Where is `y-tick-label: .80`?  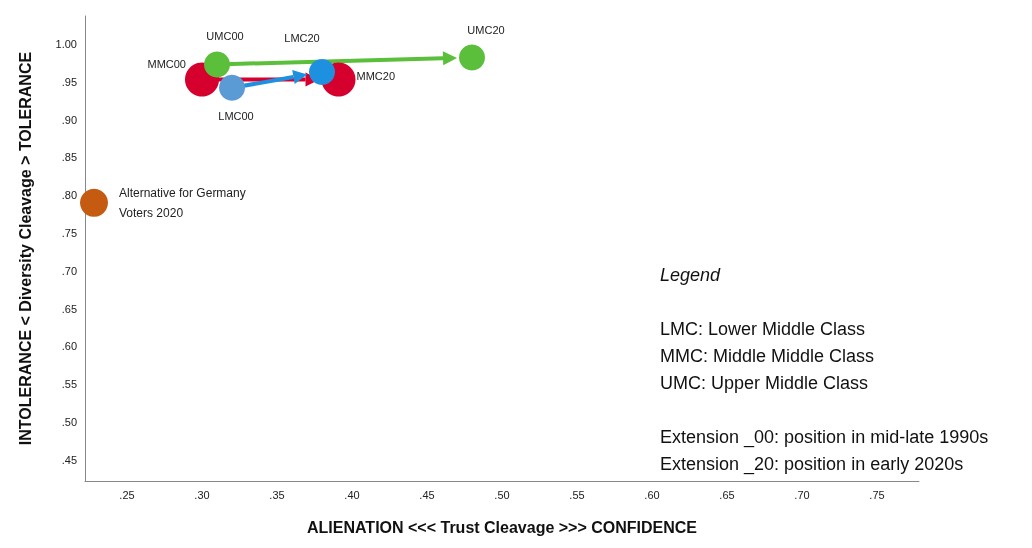 y-tick-label: .80 is located at coordinates (69, 195).